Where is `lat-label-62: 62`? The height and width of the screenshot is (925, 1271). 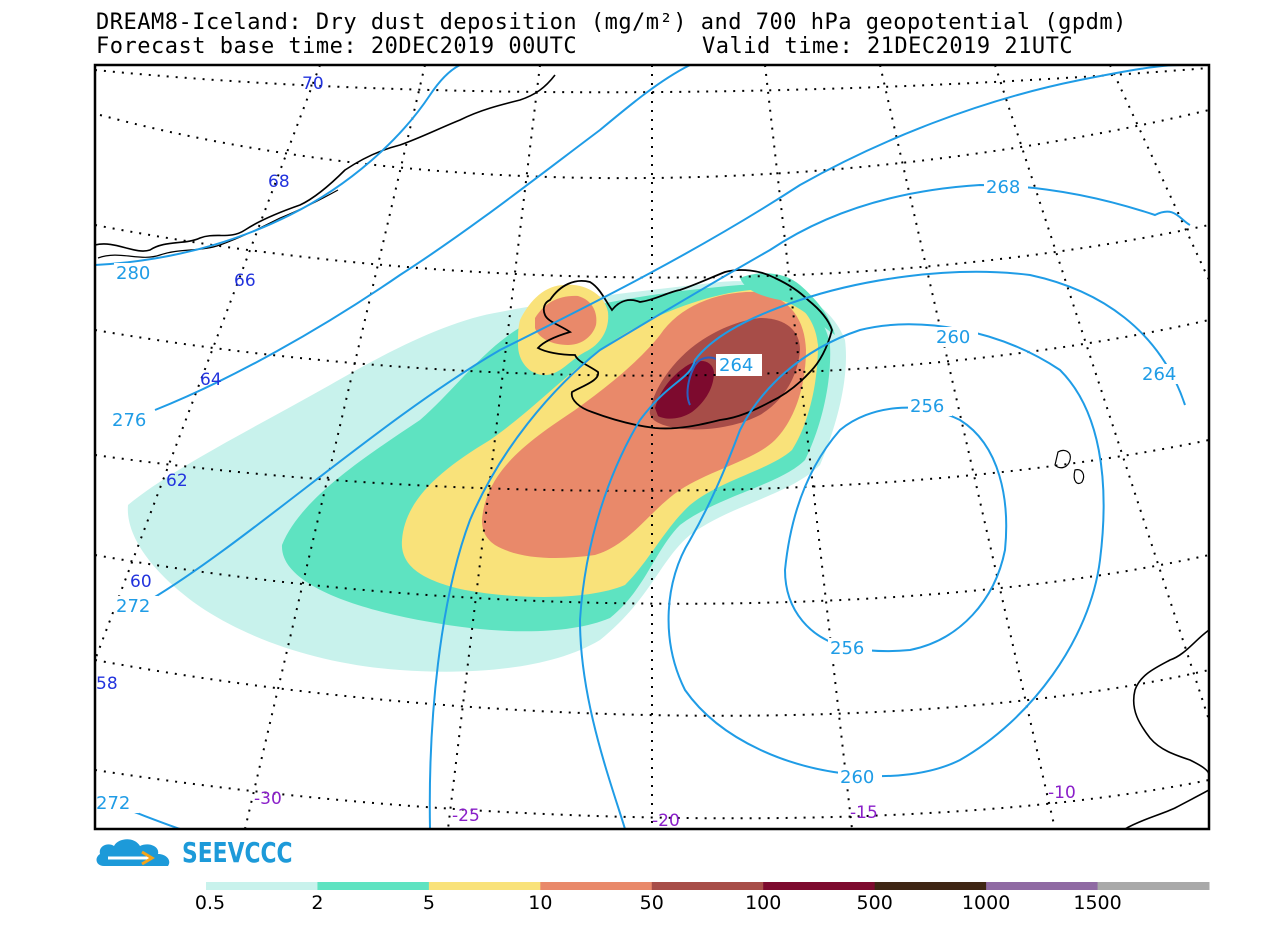 lat-label-62: 62 is located at coordinates (177, 481).